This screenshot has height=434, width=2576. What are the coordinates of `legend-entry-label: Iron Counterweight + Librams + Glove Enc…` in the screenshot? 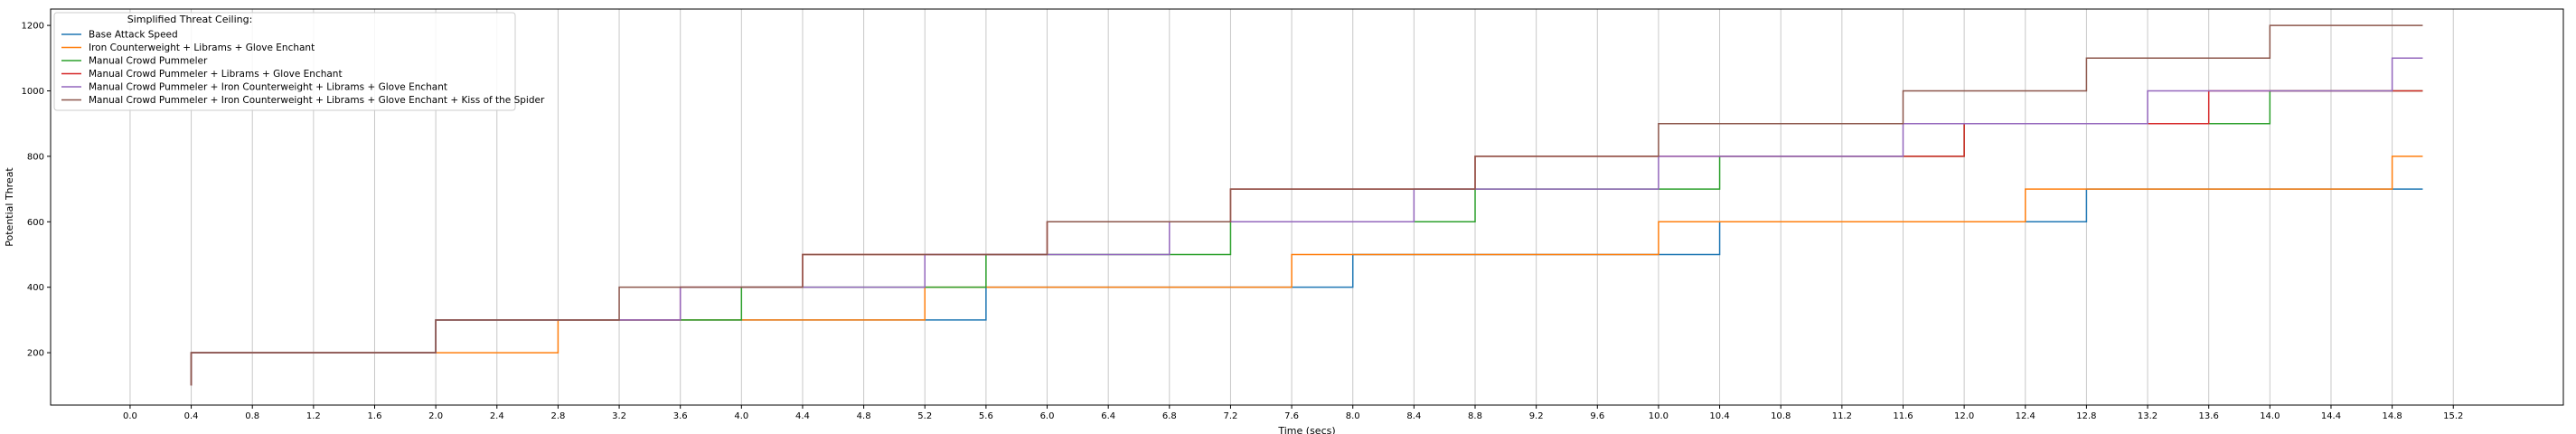 It's located at (202, 48).